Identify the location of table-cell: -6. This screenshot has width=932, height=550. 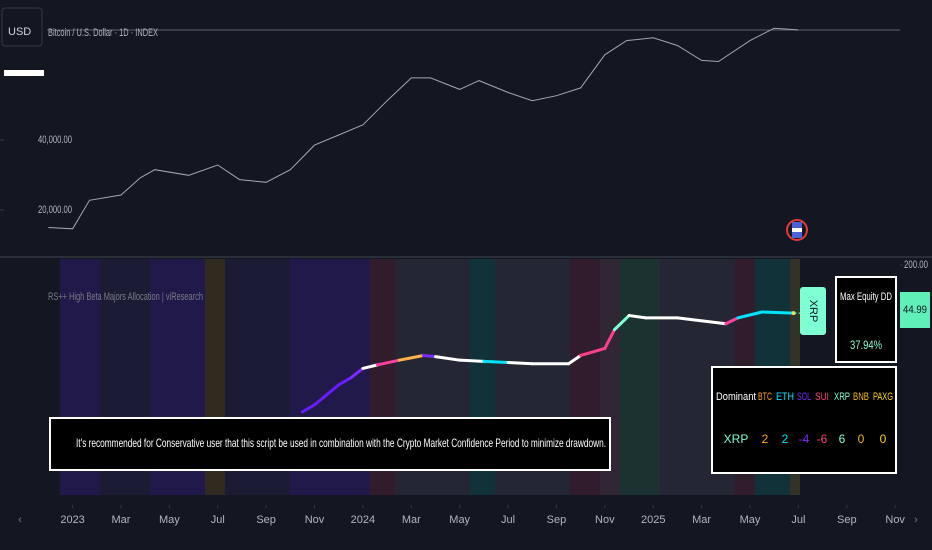
(822, 439).